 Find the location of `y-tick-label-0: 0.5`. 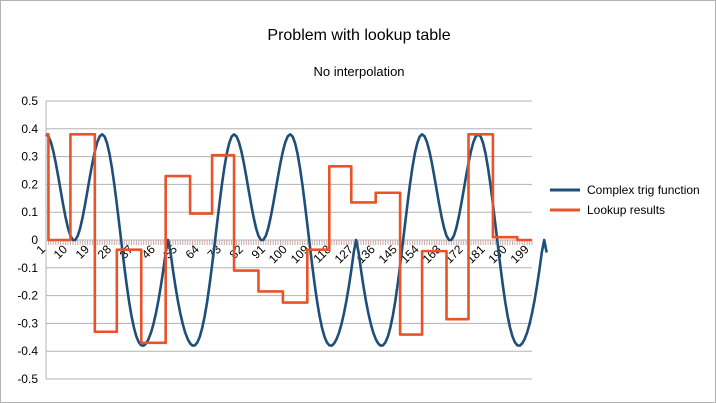

y-tick-label-0: 0.5 is located at coordinates (29, 101).